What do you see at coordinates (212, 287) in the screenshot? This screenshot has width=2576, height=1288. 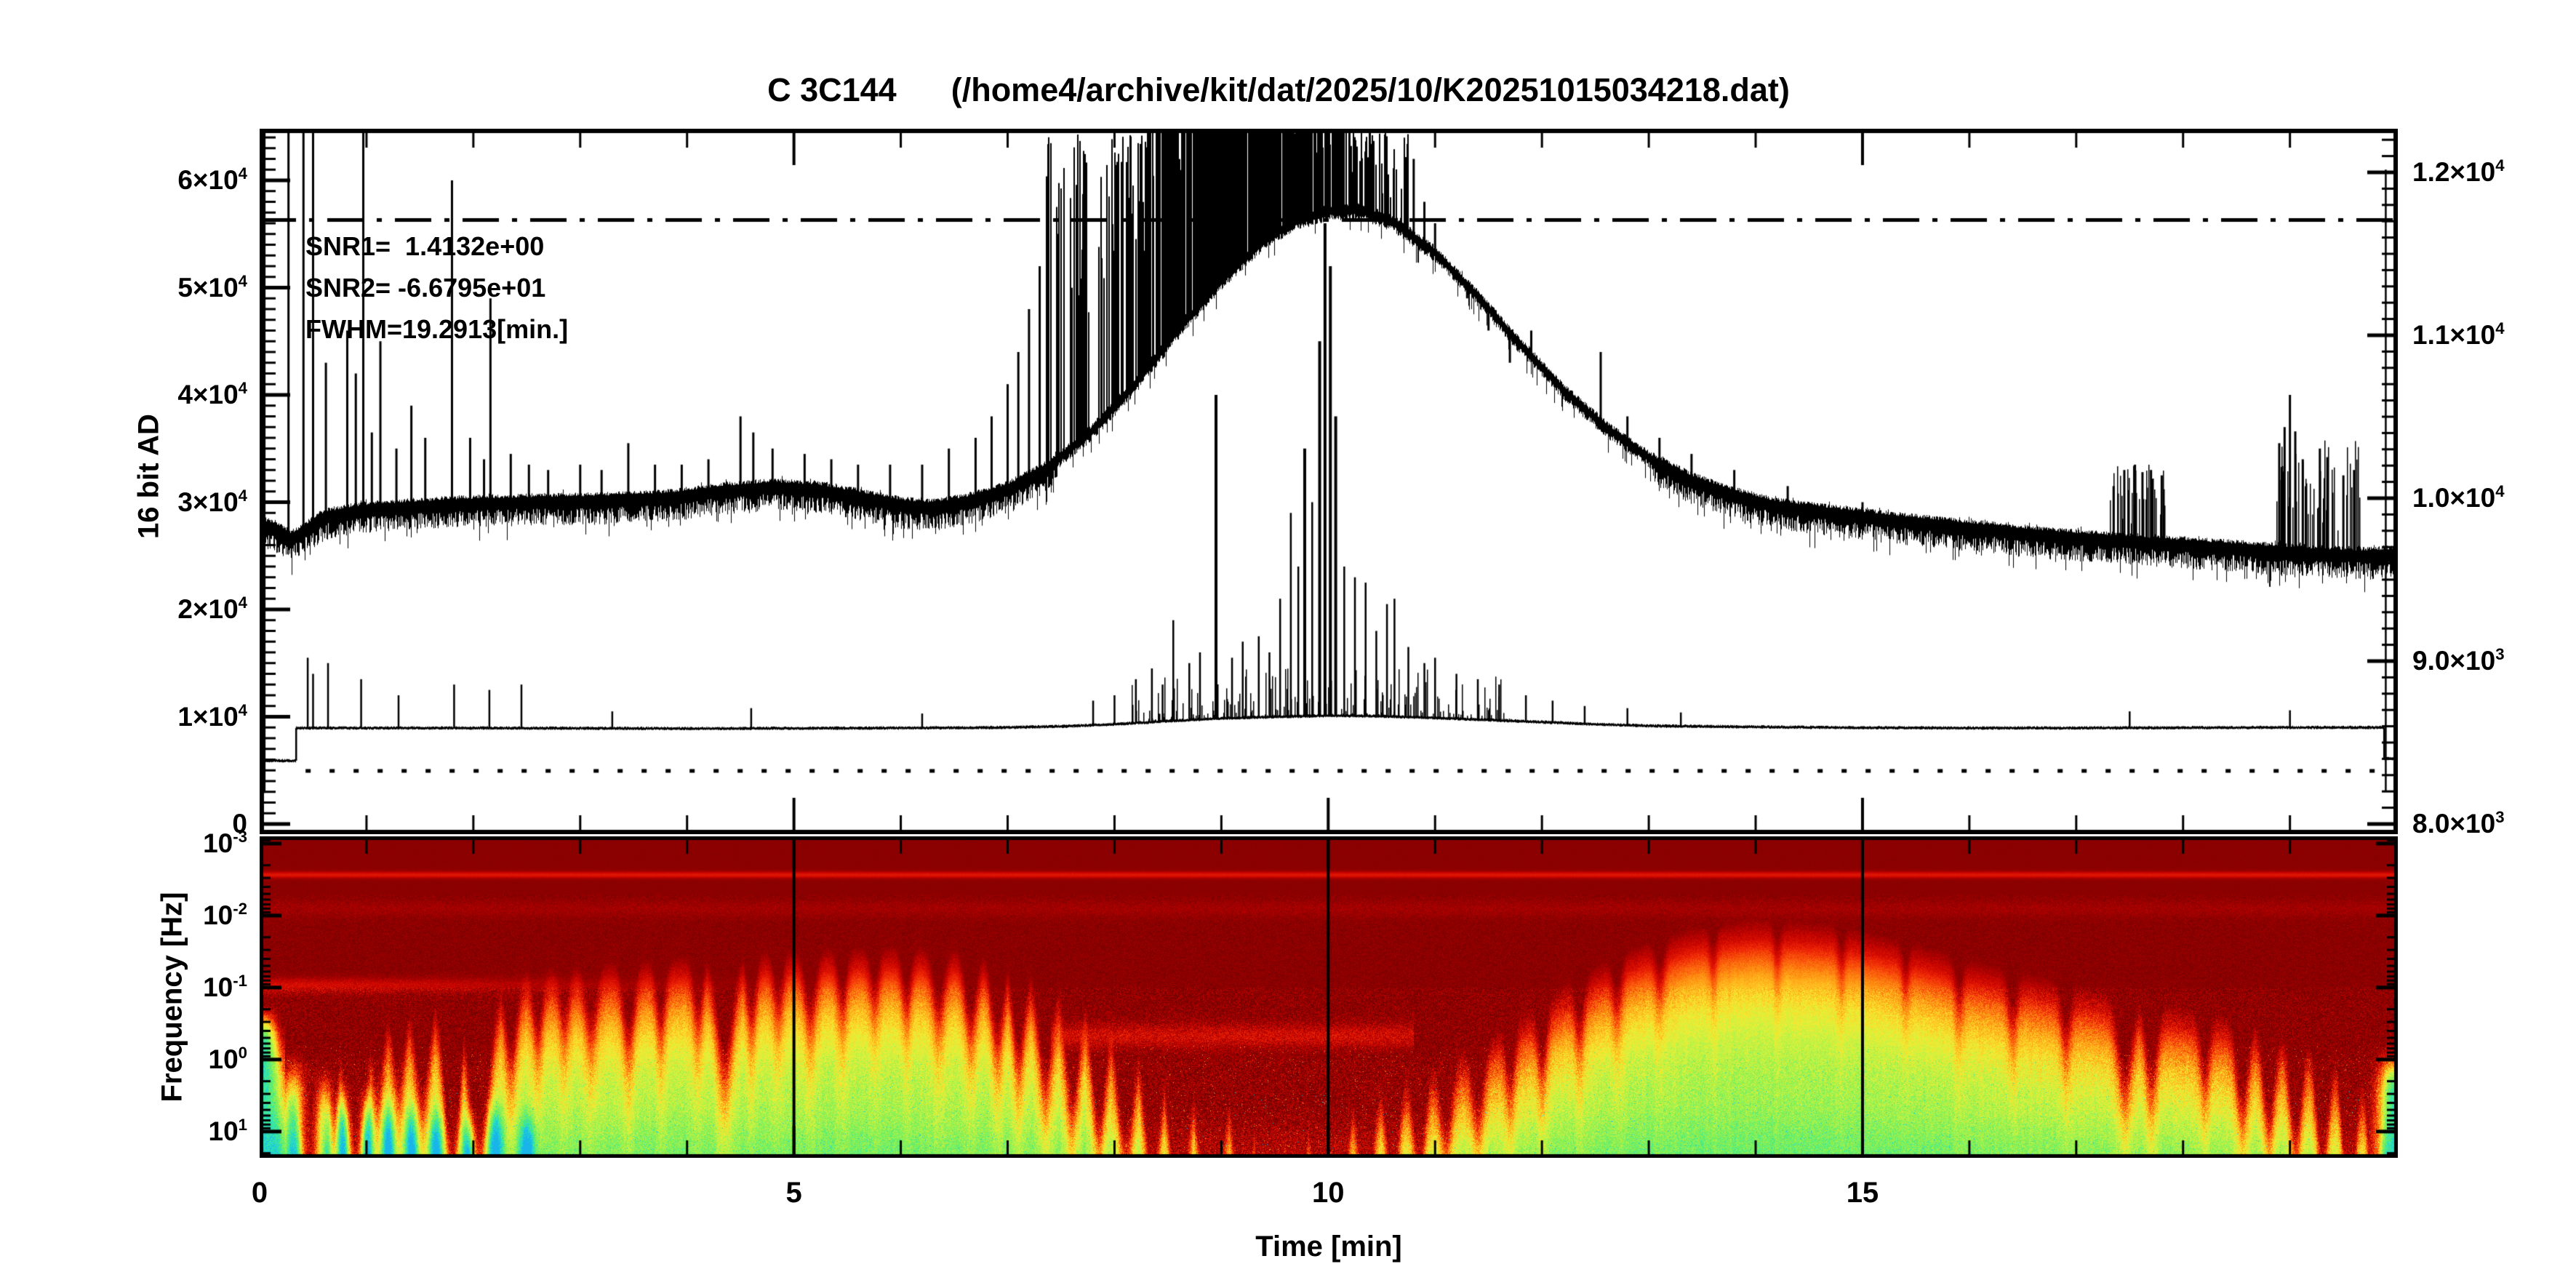 I see `left-axis-tick-label-50000: 5×10⁴` at bounding box center [212, 287].